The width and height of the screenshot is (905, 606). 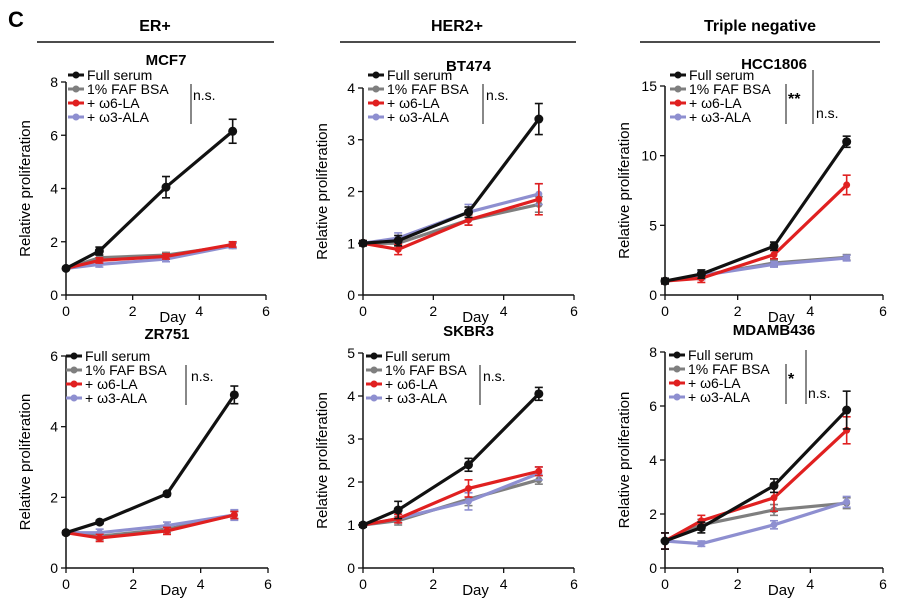 I want to click on significance-label: *, so click(x=791, y=379).